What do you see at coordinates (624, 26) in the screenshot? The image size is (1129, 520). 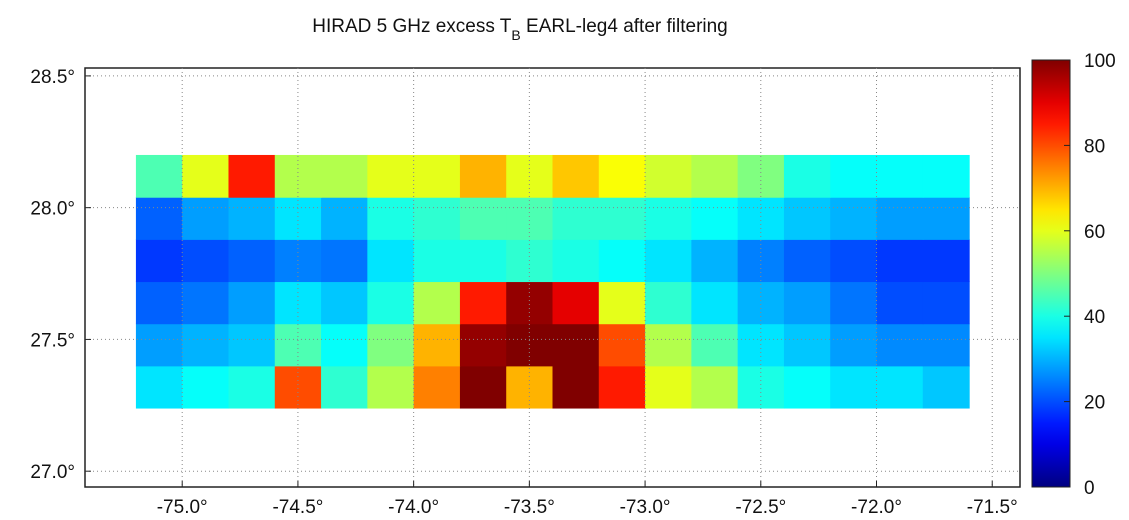 I see `title-part: EARL-leg4 after filtering` at bounding box center [624, 26].